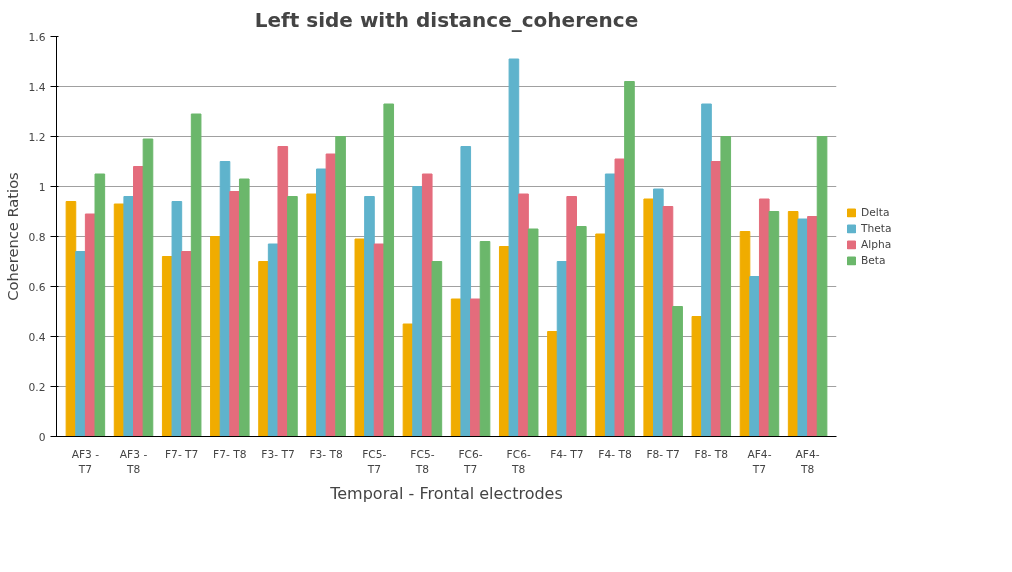 This screenshot has height=572, width=1012. Describe the element at coordinates (37, 387) in the screenshot. I see `y-tick-label: 0.2` at that location.